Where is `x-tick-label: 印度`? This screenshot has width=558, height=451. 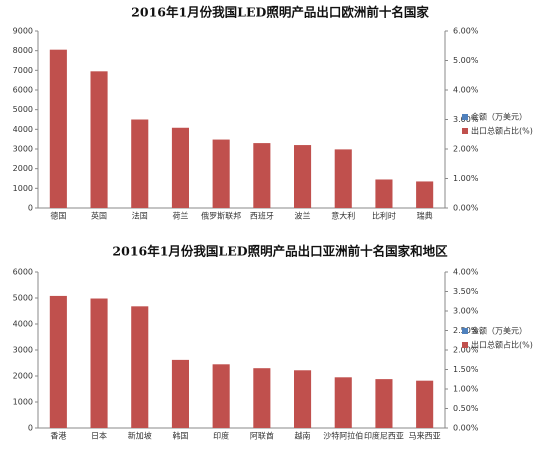 x-tick-label: 印度 is located at coordinates (221, 436).